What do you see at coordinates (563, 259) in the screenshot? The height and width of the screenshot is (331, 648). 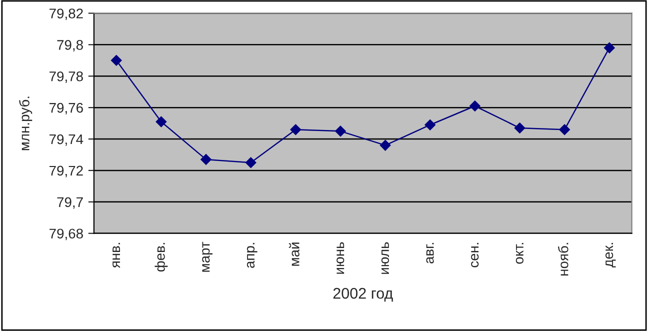 I see `x-tick-label: нояб.` at bounding box center [563, 259].